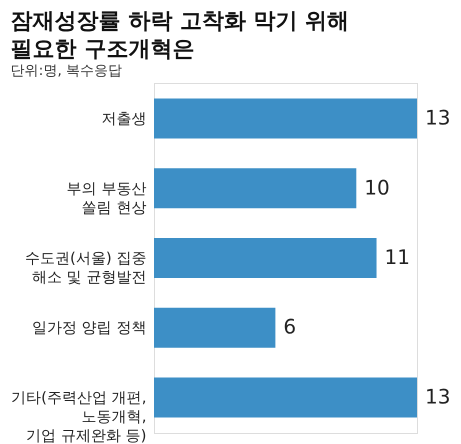  I want to click on data-label: 6, so click(289, 326).